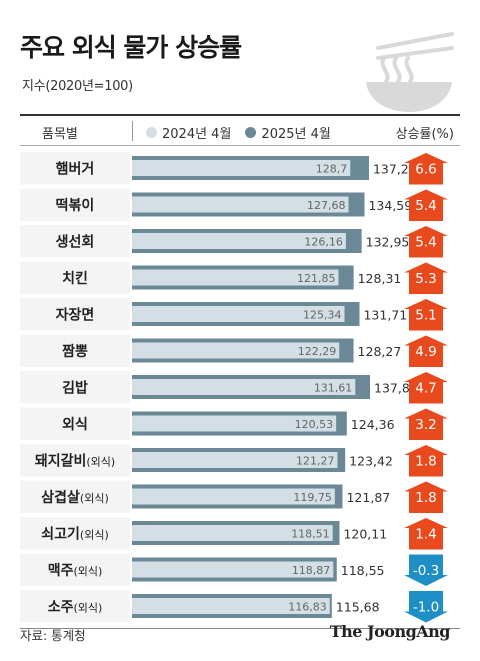 This screenshot has width=480, height=661. What do you see at coordinates (197, 134) in the screenshot?
I see `legend-2024-label: 2024년 4월` at bounding box center [197, 134].